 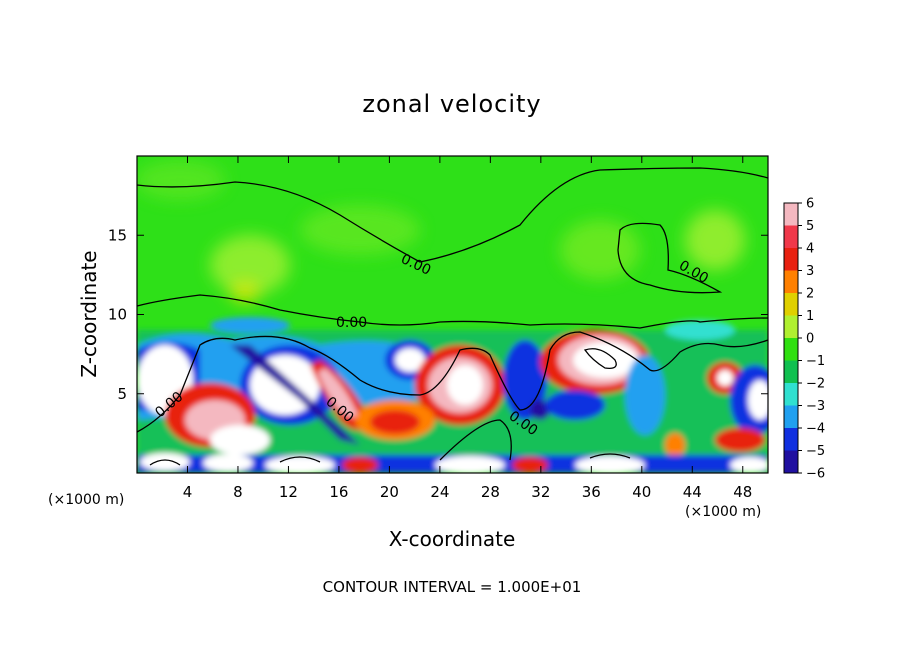 I want to click on x-axis-label: X-coordinate, so click(x=452, y=539).